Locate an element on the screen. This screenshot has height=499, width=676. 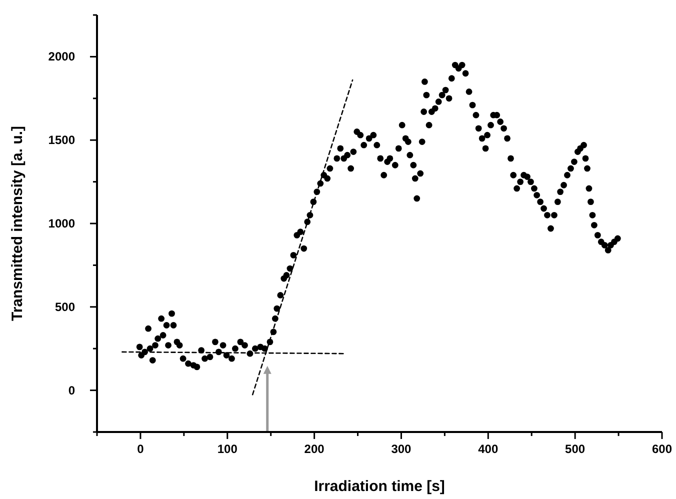
y-tick-label: 1500 is located at coordinates (62, 140).